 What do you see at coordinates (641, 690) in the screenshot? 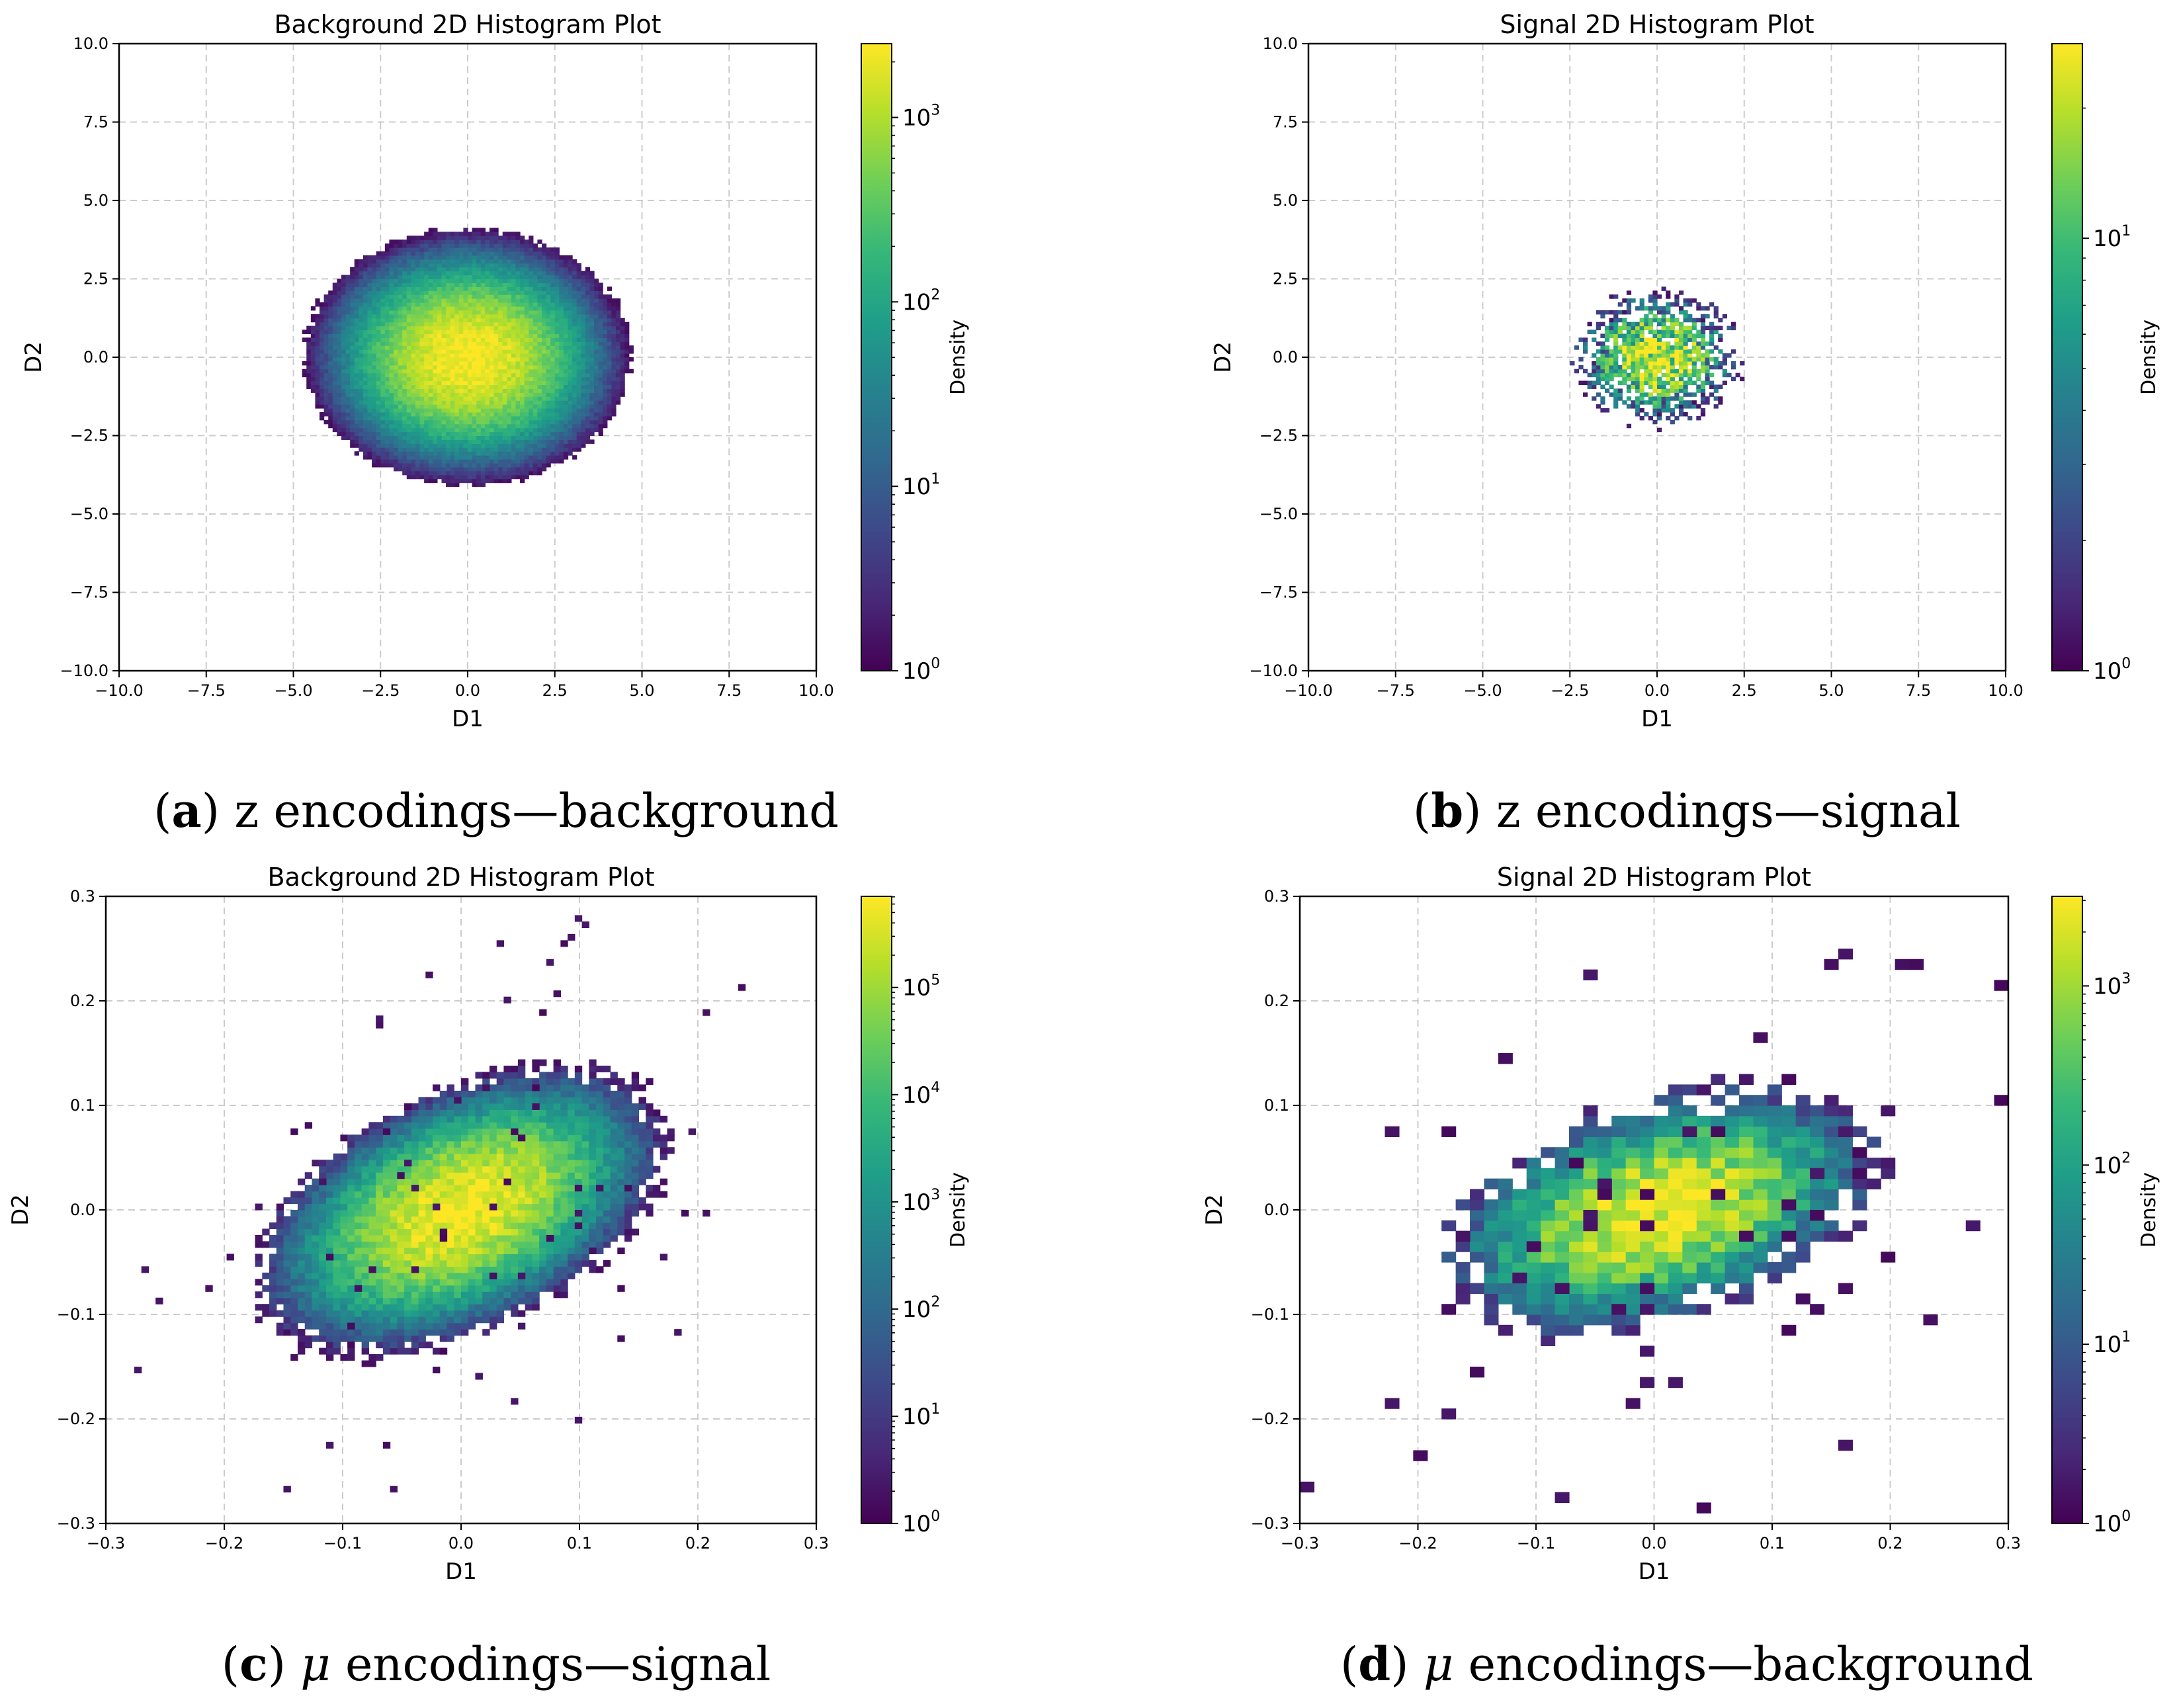
I see `x-tick-label: 5.0` at bounding box center [641, 690].